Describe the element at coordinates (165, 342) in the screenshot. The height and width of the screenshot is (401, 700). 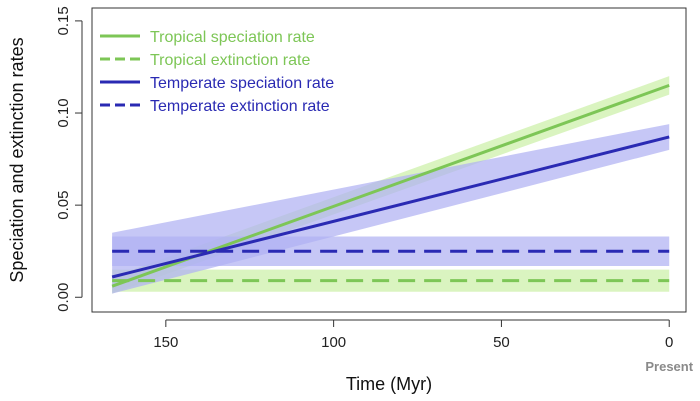
I see `x-tick-label: 150` at that location.